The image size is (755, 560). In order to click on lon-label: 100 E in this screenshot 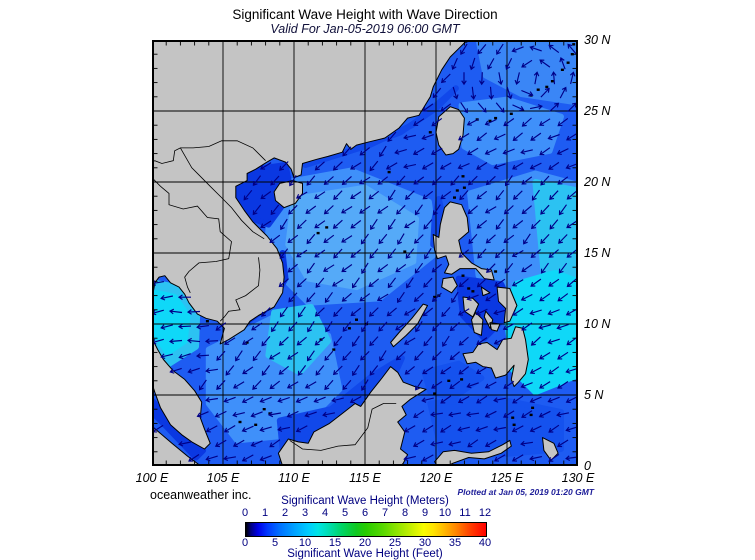, I will do `click(152, 478)`.